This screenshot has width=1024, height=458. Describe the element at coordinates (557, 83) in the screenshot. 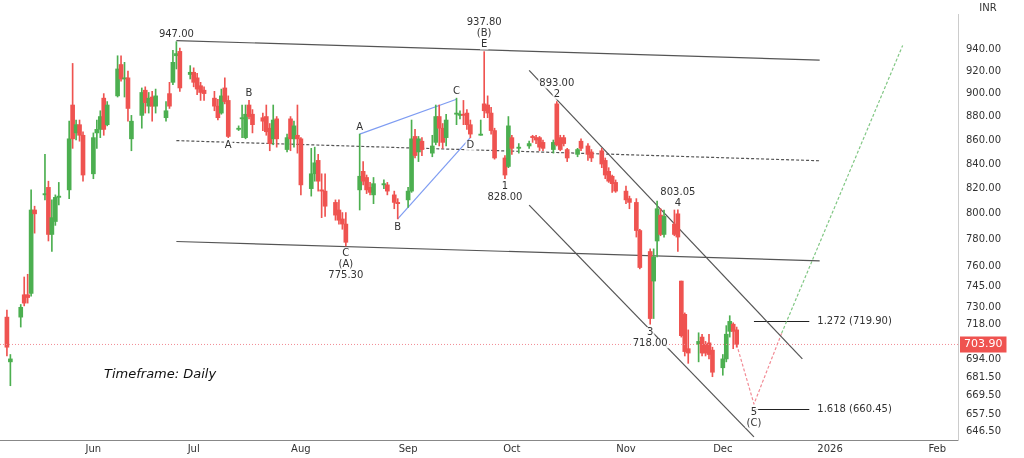

I see `annotation: 893.00` at that location.